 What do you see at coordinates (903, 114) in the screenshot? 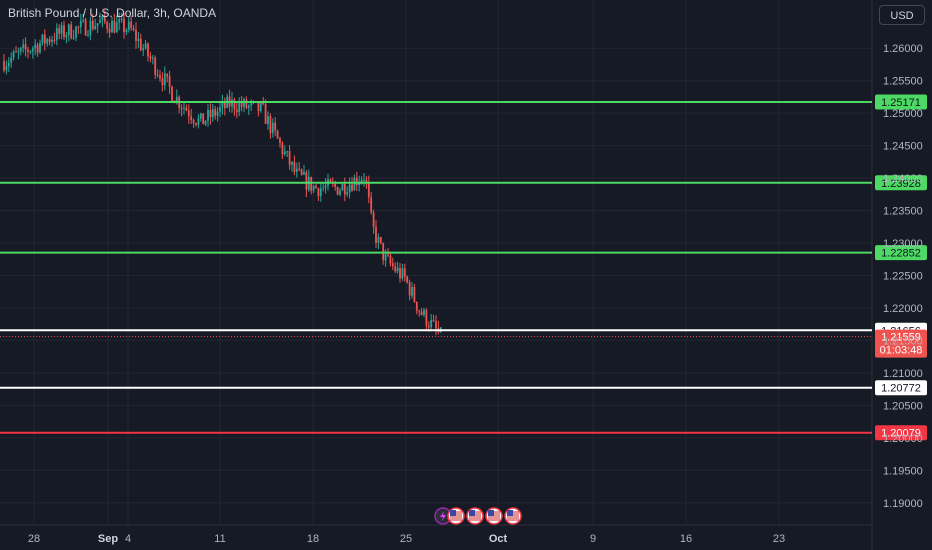
I see `price-scale-label: 1.25000` at bounding box center [903, 114].